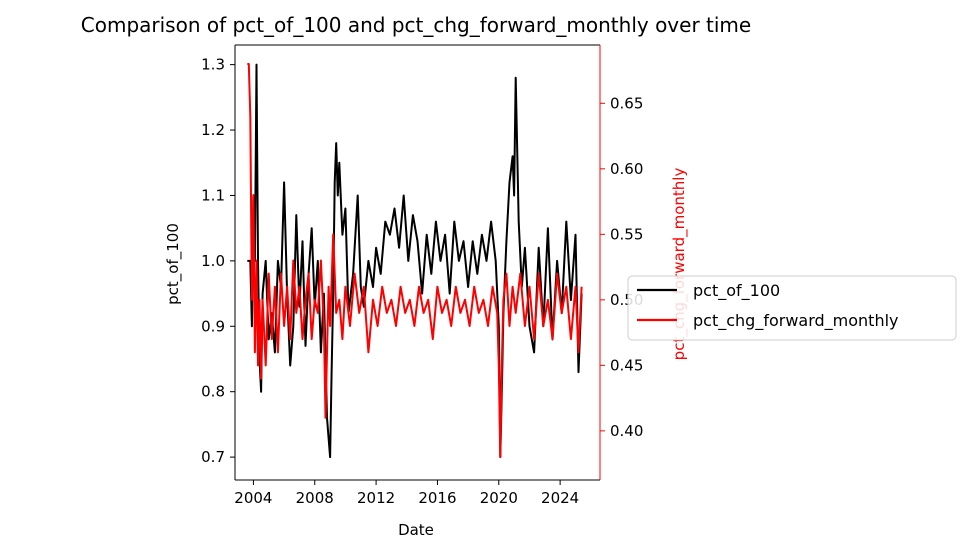 This screenshot has height=554, width=973. What do you see at coordinates (626, 431) in the screenshot?
I see `y2-tick-label: 0.40` at bounding box center [626, 431].